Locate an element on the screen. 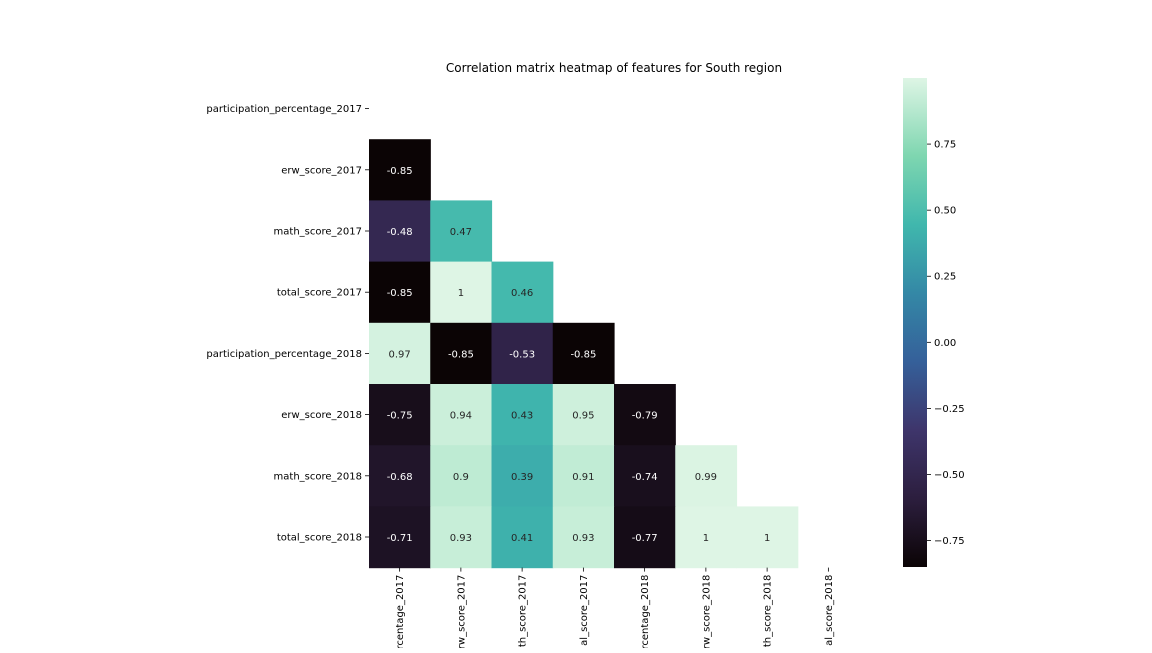 This screenshot has width=1152, height=653. cell-value-label: -0.77 is located at coordinates (645, 538).